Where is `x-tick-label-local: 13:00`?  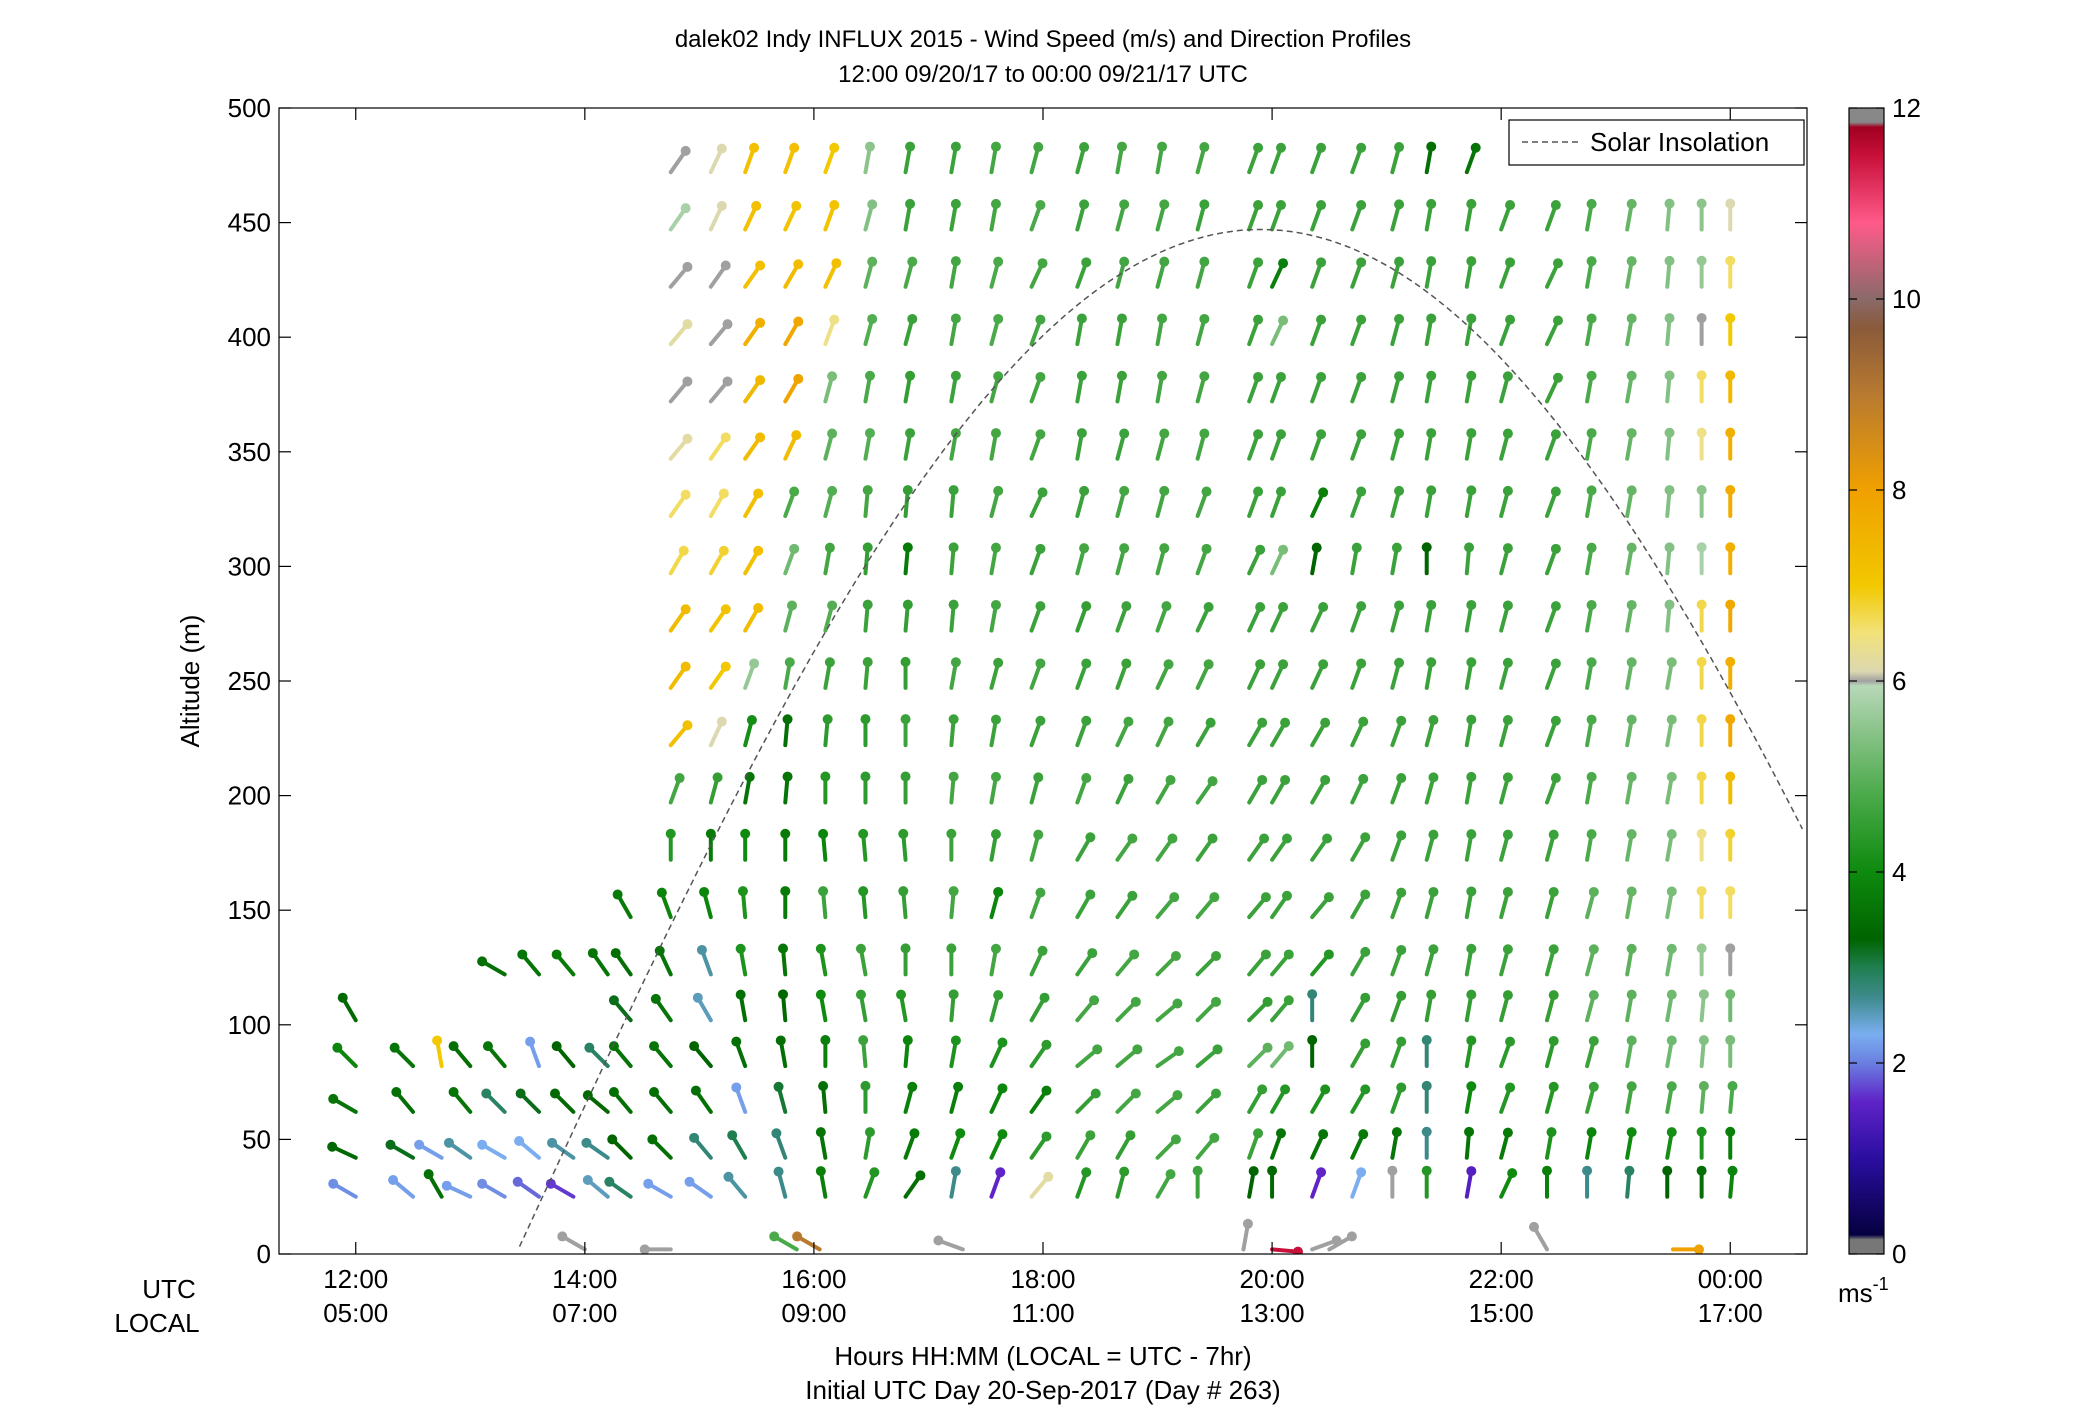
x-tick-label-local: 13:00 is located at coordinates (1272, 1313).